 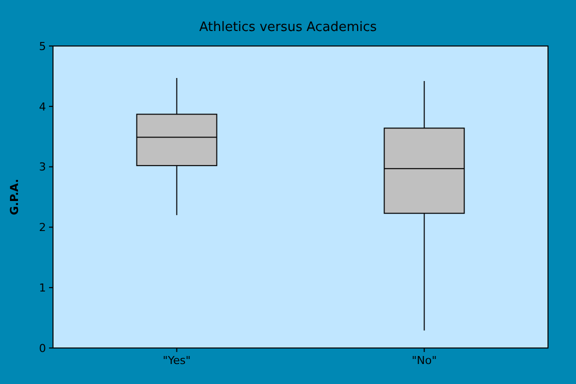 What do you see at coordinates (14, 197) in the screenshot?
I see `y-axis-title: G.P.A.` at bounding box center [14, 197].